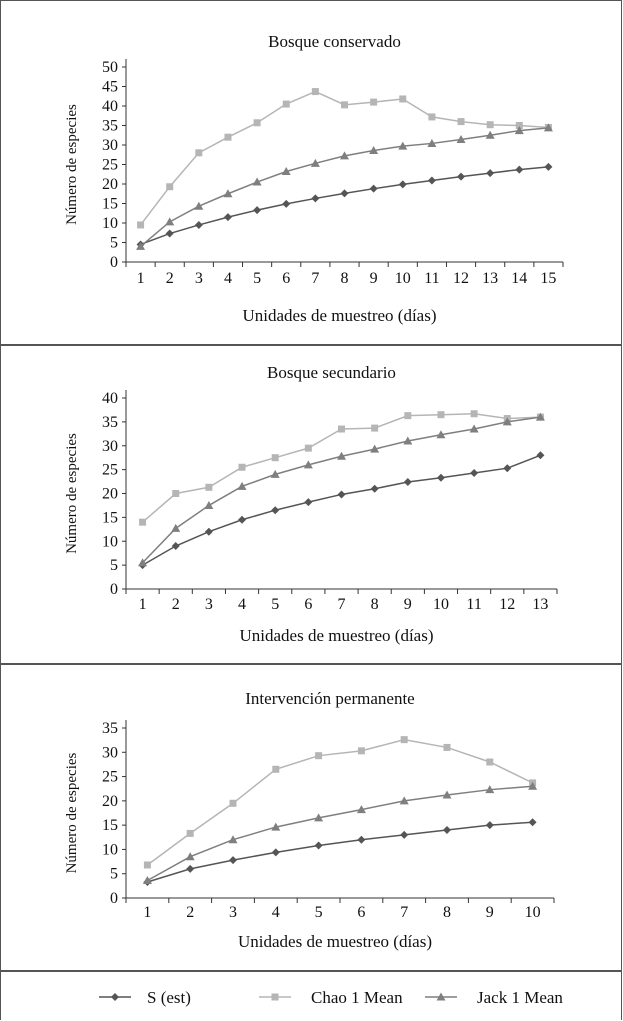  What do you see at coordinates (336, 635) in the screenshot?
I see `x-axis-label: Unidades de muestreo (días)` at bounding box center [336, 635].